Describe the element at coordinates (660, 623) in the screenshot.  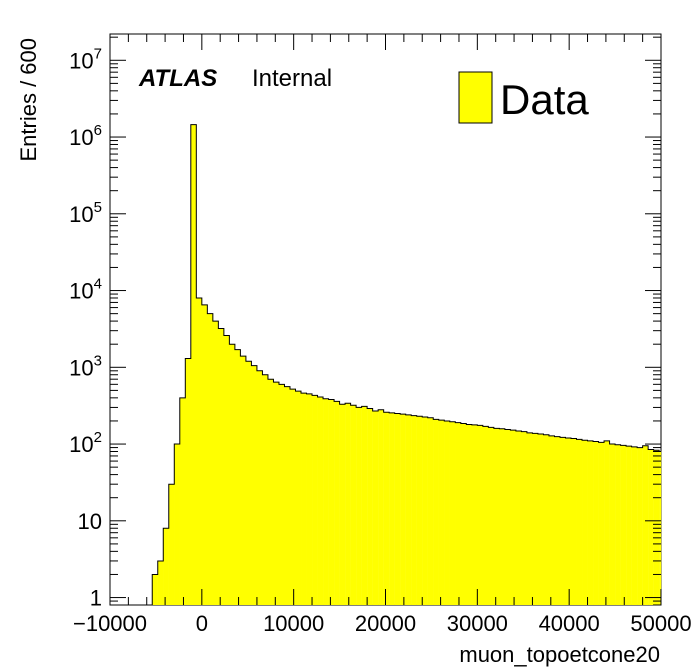
I see `x-tick-label: 50000` at that location.